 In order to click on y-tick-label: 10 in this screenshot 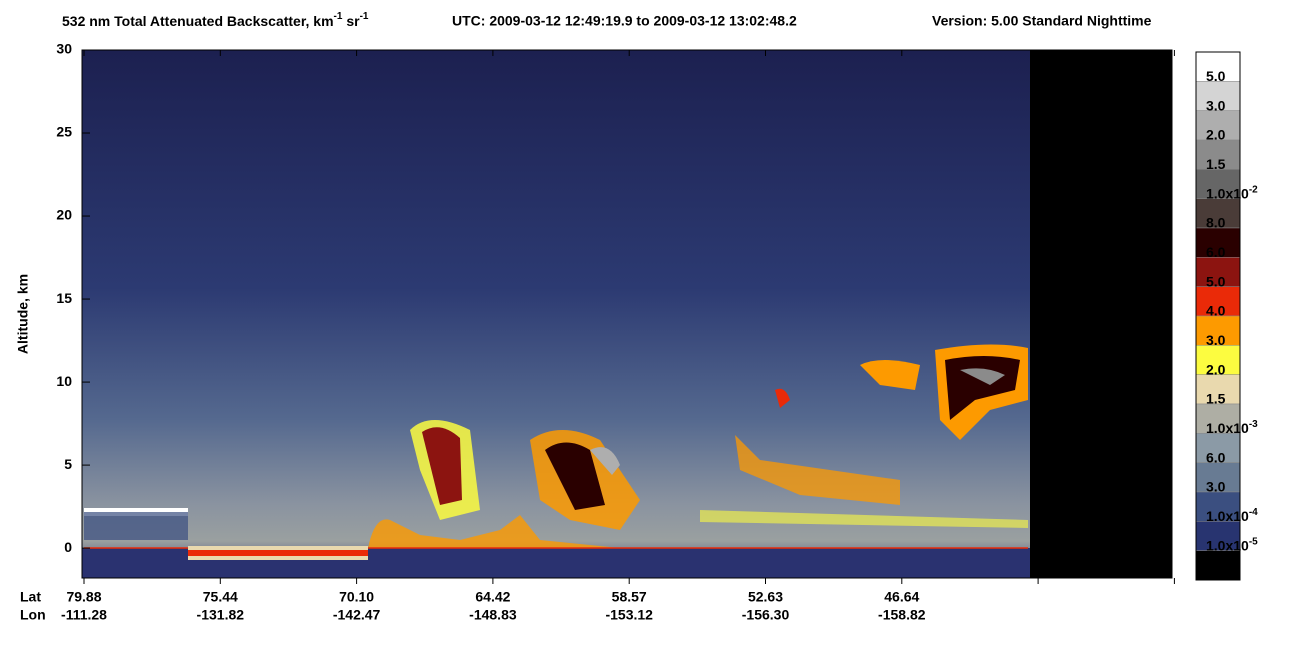, I will do `click(64, 381)`.